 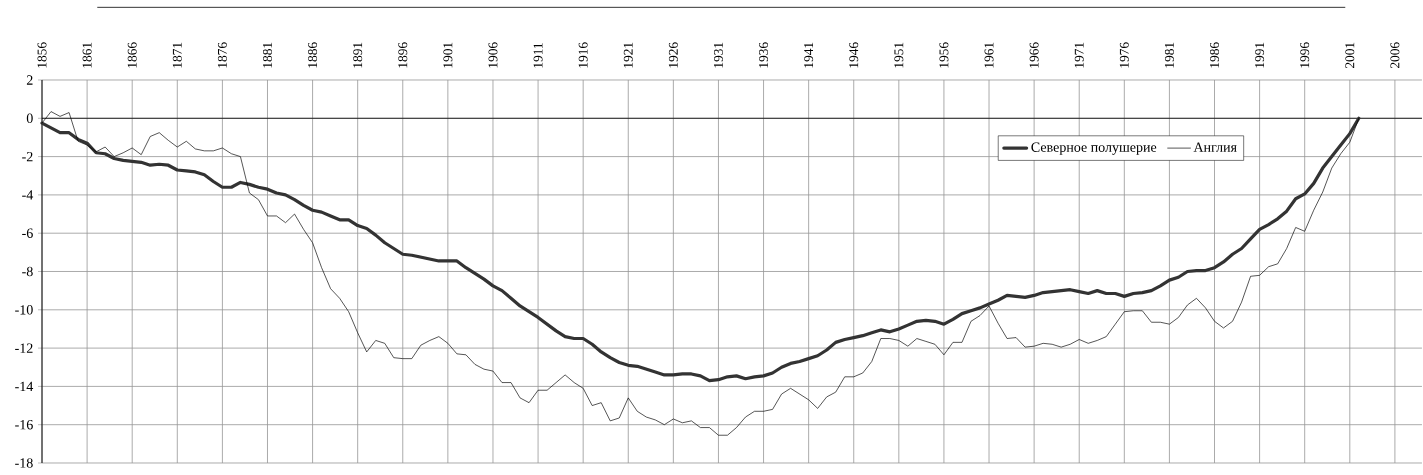 I want to click on x-tick-label: 1911, so click(x=538, y=55).